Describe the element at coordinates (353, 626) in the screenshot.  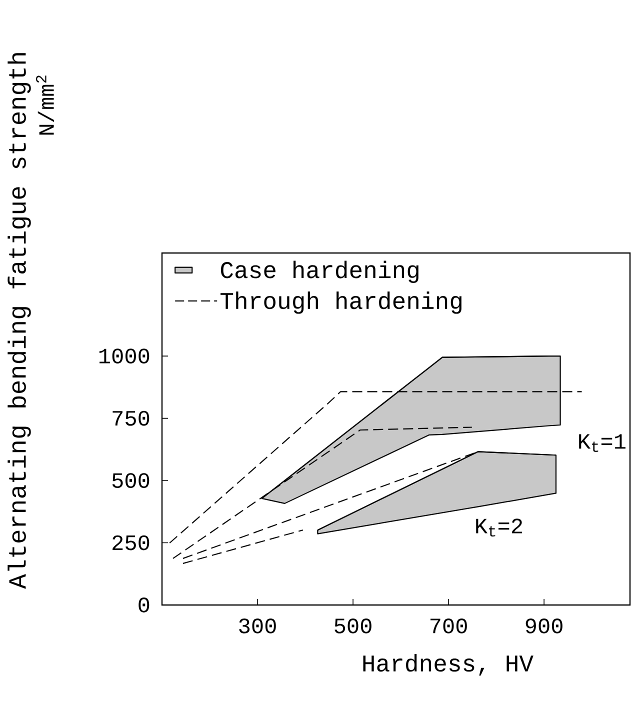
I see `x-tick-label: 500` at that location.